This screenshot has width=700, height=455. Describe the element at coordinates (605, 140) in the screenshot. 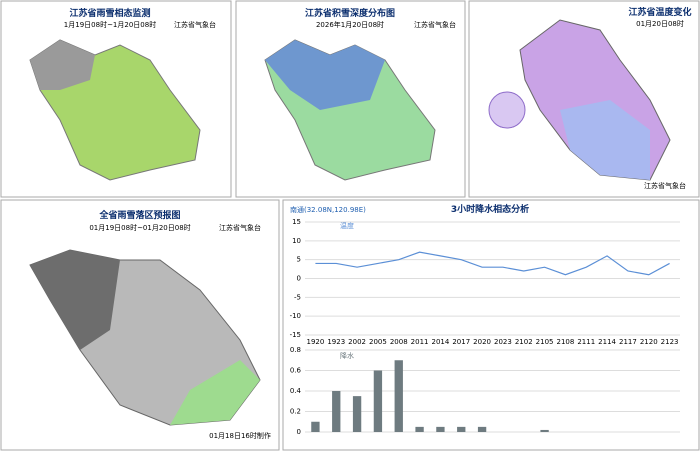

I see `map-zone` at that location.